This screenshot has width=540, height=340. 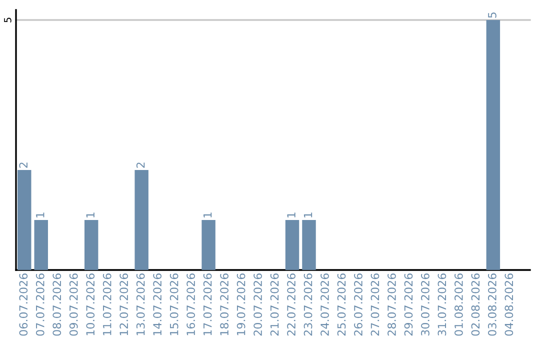 I want to click on x-tick-label: 11.07.2026, so click(x=107, y=304).